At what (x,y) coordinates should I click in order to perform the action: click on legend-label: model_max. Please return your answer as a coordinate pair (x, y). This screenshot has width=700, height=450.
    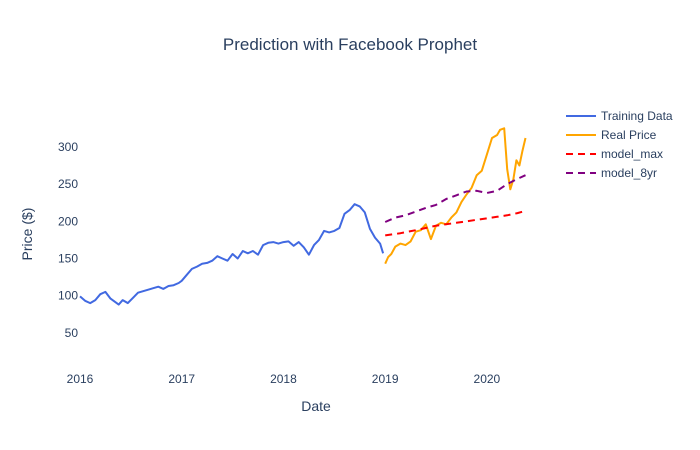
    Looking at the image, I should click on (632, 154).